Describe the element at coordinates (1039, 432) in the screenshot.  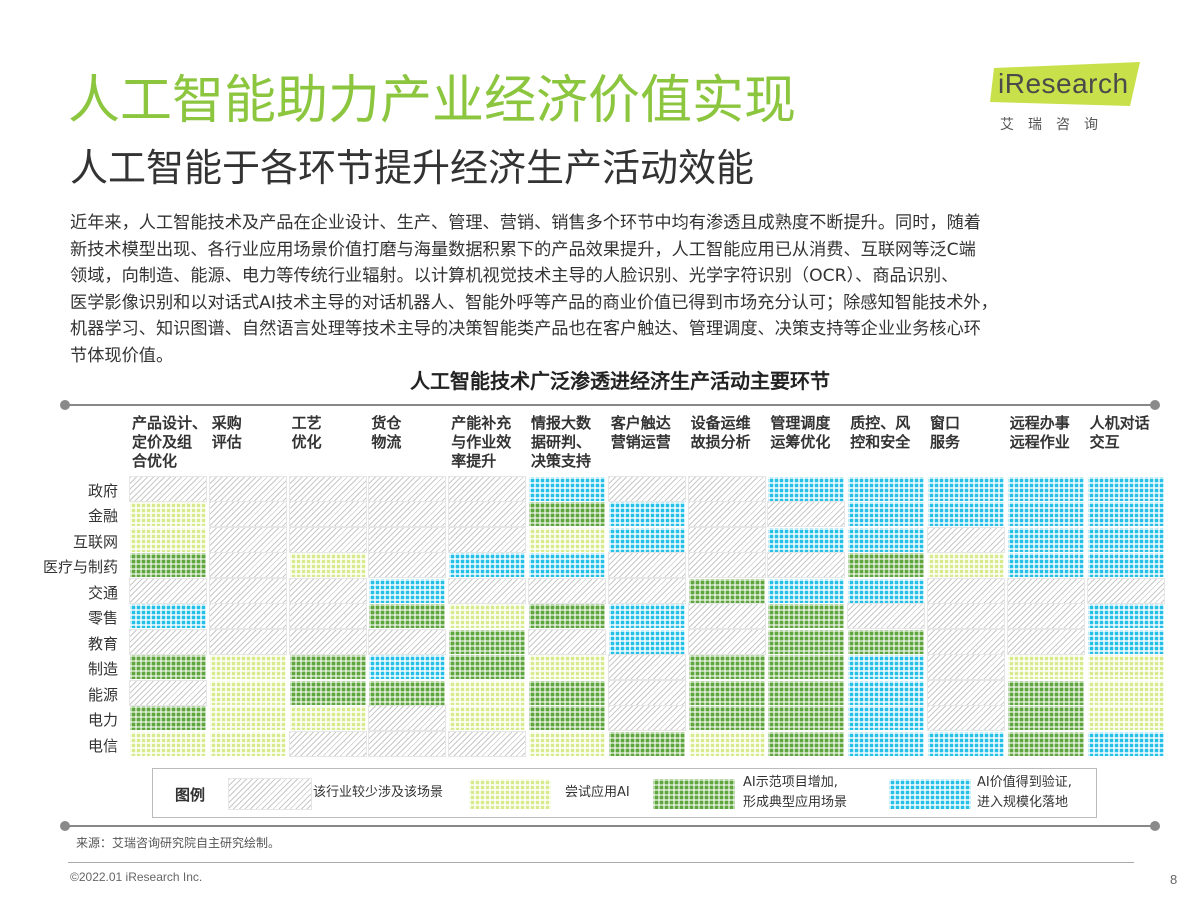
I see `column-header: 远程办事 远程作业` at that location.